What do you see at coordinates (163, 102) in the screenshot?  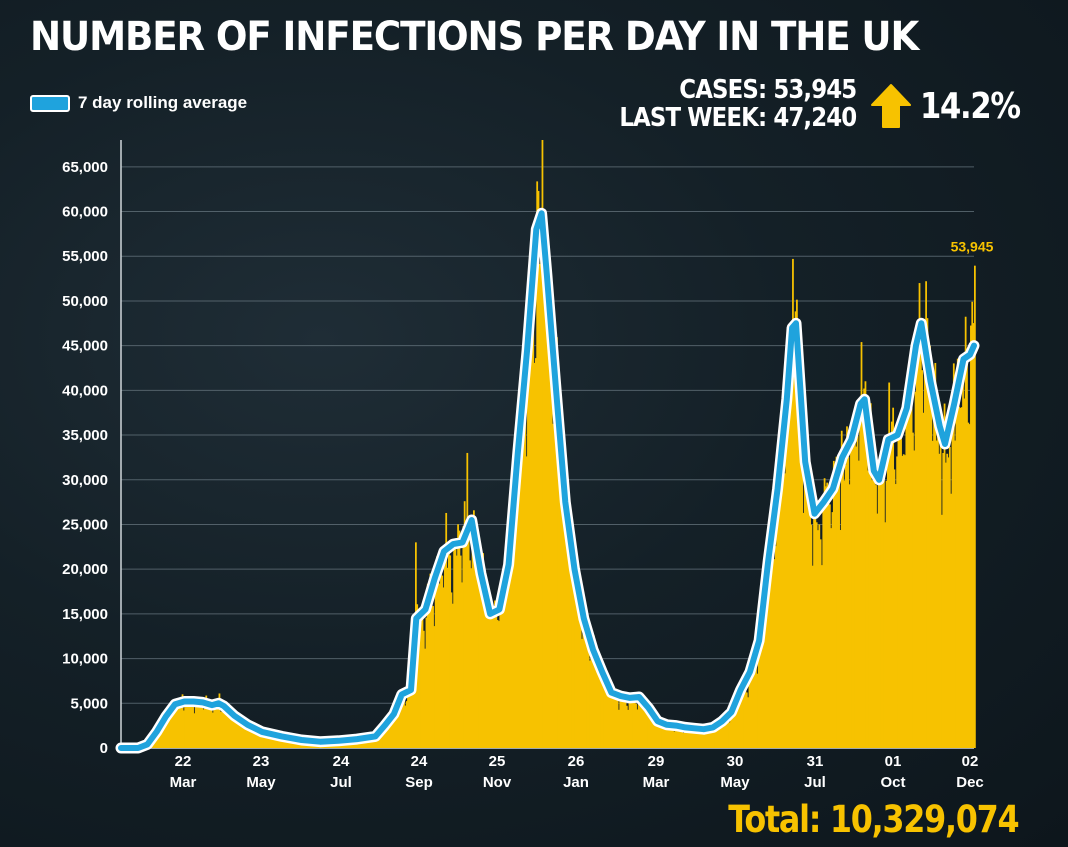 I see `legend-label: 7 day rolling average` at bounding box center [163, 102].